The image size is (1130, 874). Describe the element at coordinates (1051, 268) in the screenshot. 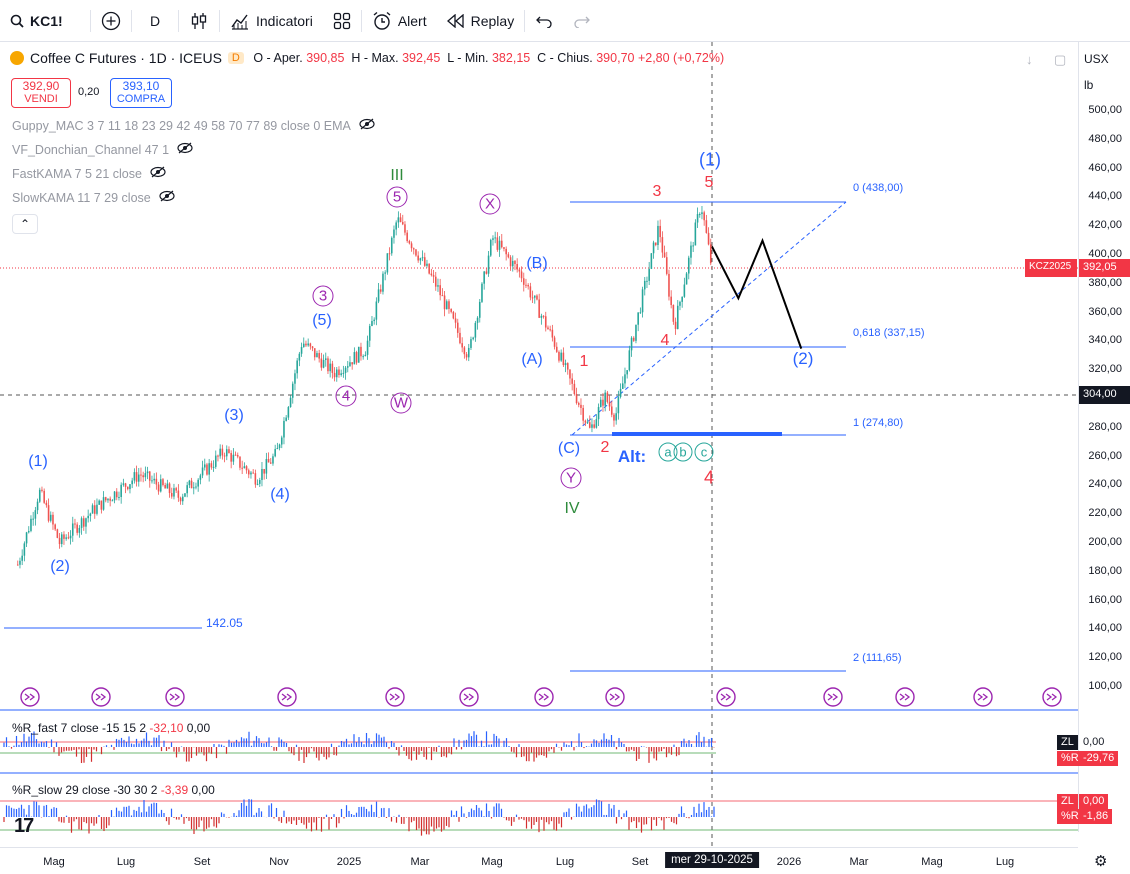

I see `symbol-tag: KCZ2025` at that location.